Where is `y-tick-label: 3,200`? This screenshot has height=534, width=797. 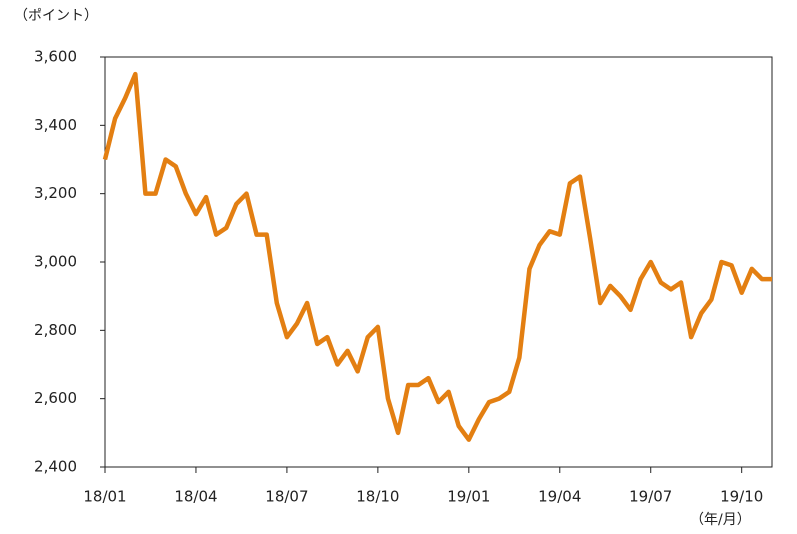
y-tick-label: 3,200 is located at coordinates (55, 193).